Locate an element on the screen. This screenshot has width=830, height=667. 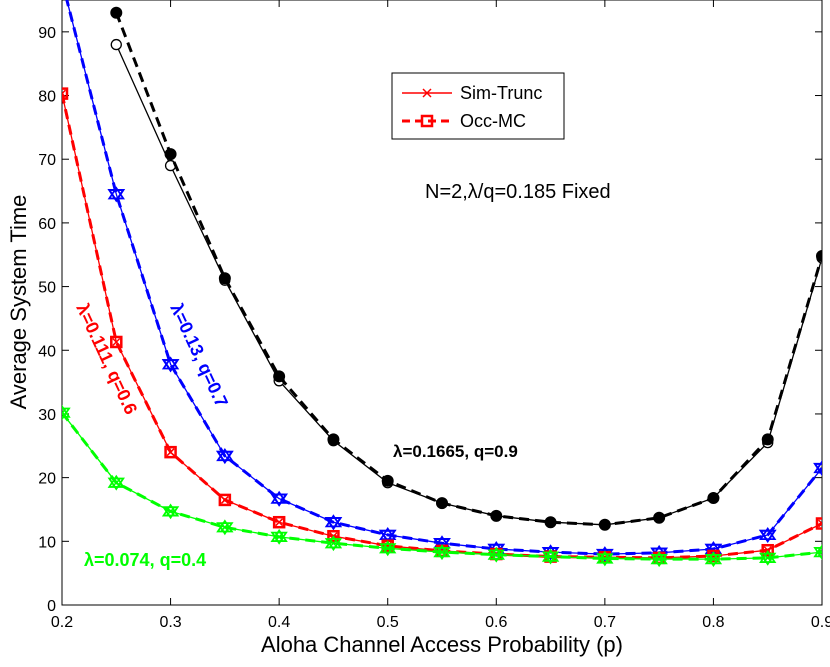
x-tick-label: 0.6 is located at coordinates (496, 622).